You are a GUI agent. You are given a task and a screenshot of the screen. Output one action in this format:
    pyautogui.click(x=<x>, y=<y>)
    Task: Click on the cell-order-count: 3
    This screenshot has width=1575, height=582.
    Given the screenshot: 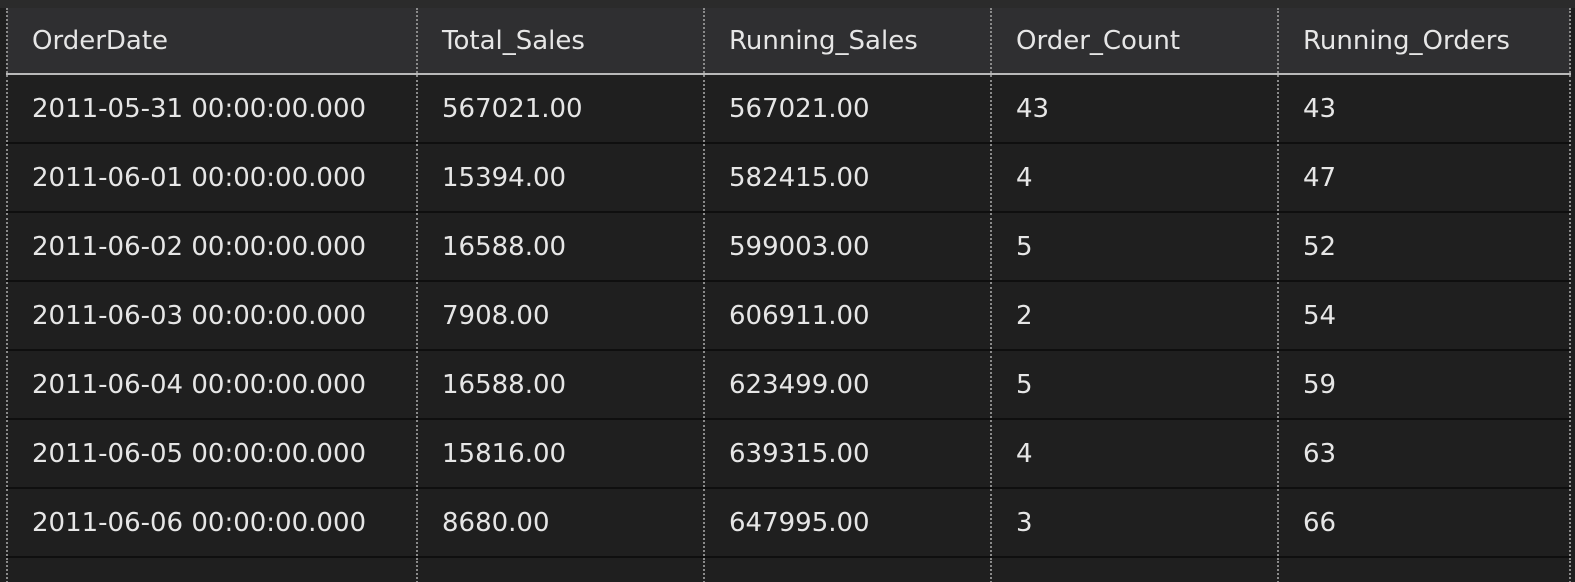 What is the action you would take?
    pyautogui.click(x=1134, y=523)
    